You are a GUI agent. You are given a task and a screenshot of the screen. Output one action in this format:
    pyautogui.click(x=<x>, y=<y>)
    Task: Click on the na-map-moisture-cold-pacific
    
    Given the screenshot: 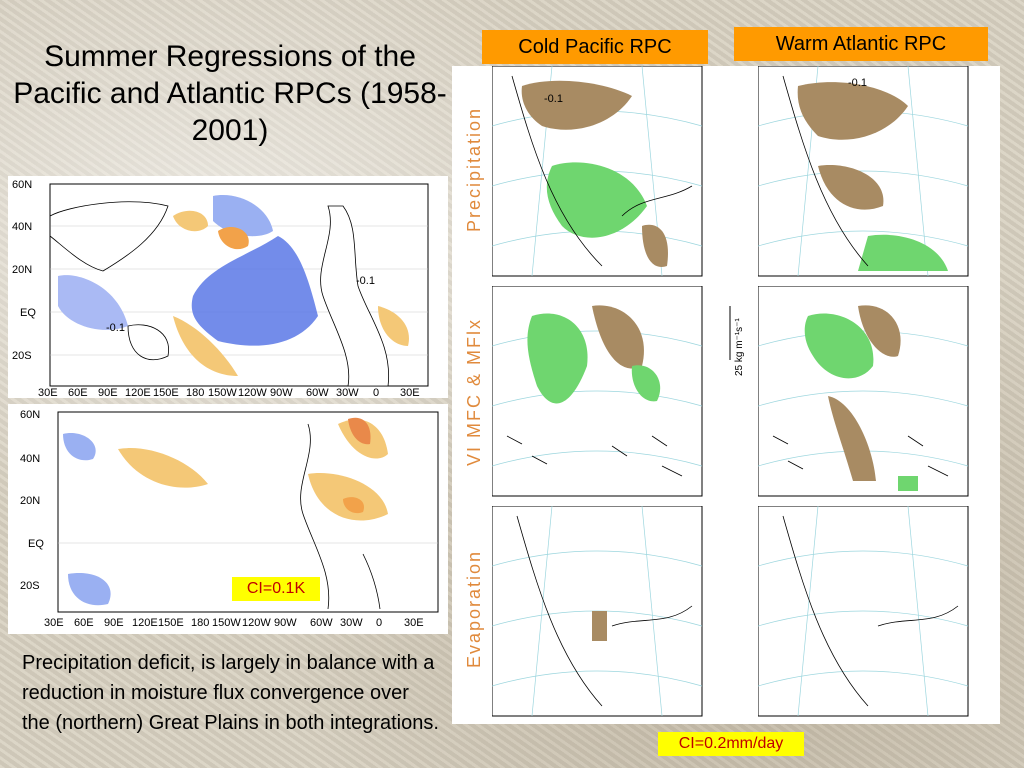 What is the action you would take?
    pyautogui.click(x=597, y=391)
    